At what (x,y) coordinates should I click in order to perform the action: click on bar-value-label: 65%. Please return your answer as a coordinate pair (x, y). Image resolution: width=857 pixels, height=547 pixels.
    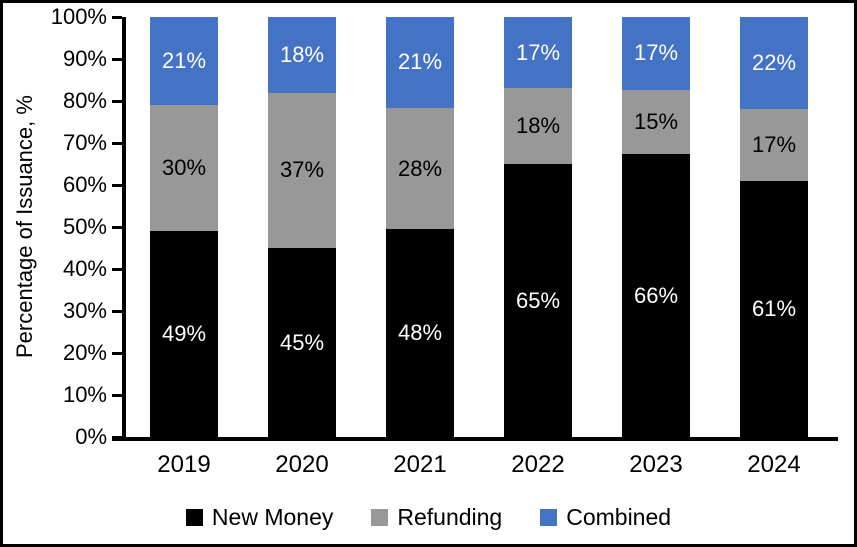
    Looking at the image, I should click on (538, 300).